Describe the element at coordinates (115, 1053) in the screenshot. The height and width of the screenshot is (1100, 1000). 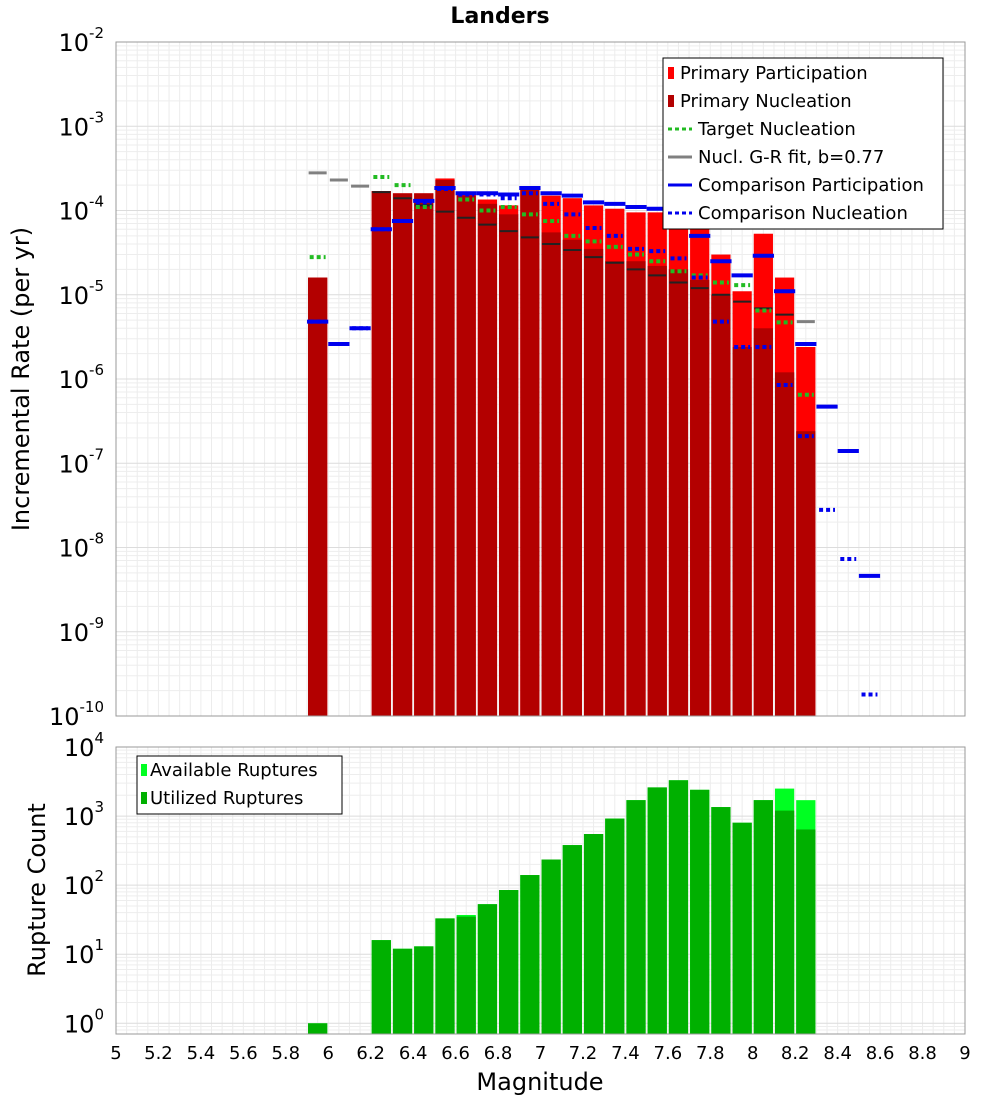
I see `x-tick-label: 5` at that location.